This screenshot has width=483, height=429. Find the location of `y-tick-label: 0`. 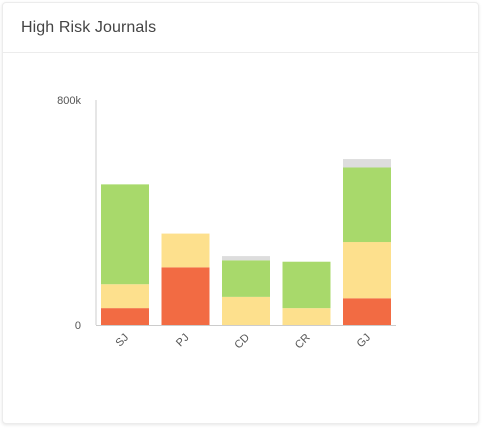

y-tick-label: 0 is located at coordinates (78, 326).